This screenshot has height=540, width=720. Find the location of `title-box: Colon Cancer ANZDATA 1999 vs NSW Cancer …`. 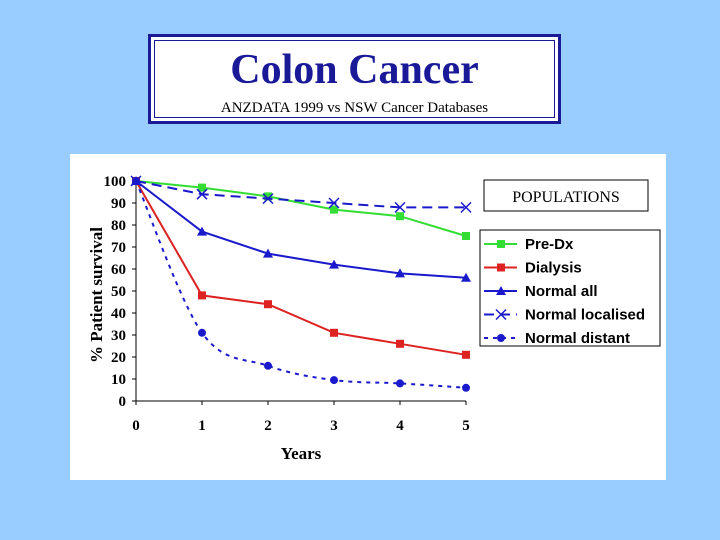

title-box: Colon Cancer ANZDATA 1999 vs NSW Cancer … is located at coordinates (354, 79).